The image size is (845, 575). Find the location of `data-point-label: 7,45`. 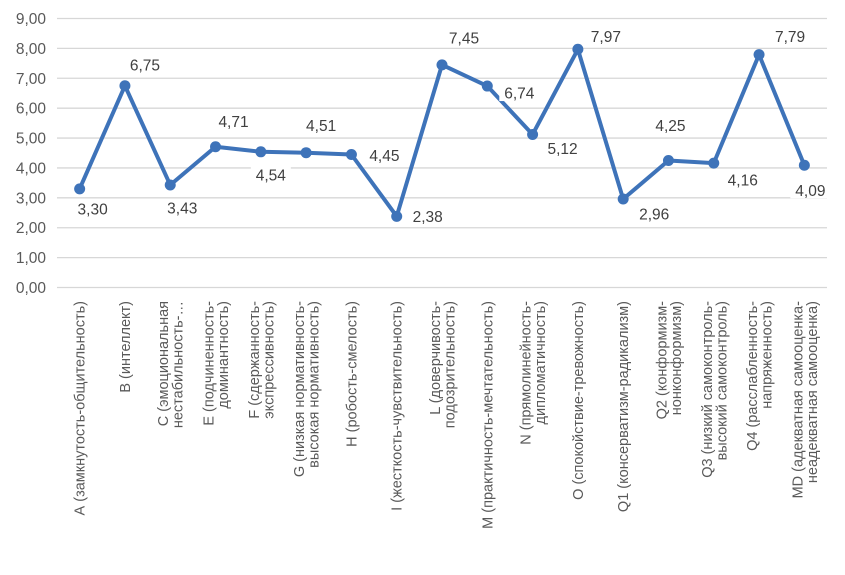

data-point-label: 7,45 is located at coordinates (464, 38).